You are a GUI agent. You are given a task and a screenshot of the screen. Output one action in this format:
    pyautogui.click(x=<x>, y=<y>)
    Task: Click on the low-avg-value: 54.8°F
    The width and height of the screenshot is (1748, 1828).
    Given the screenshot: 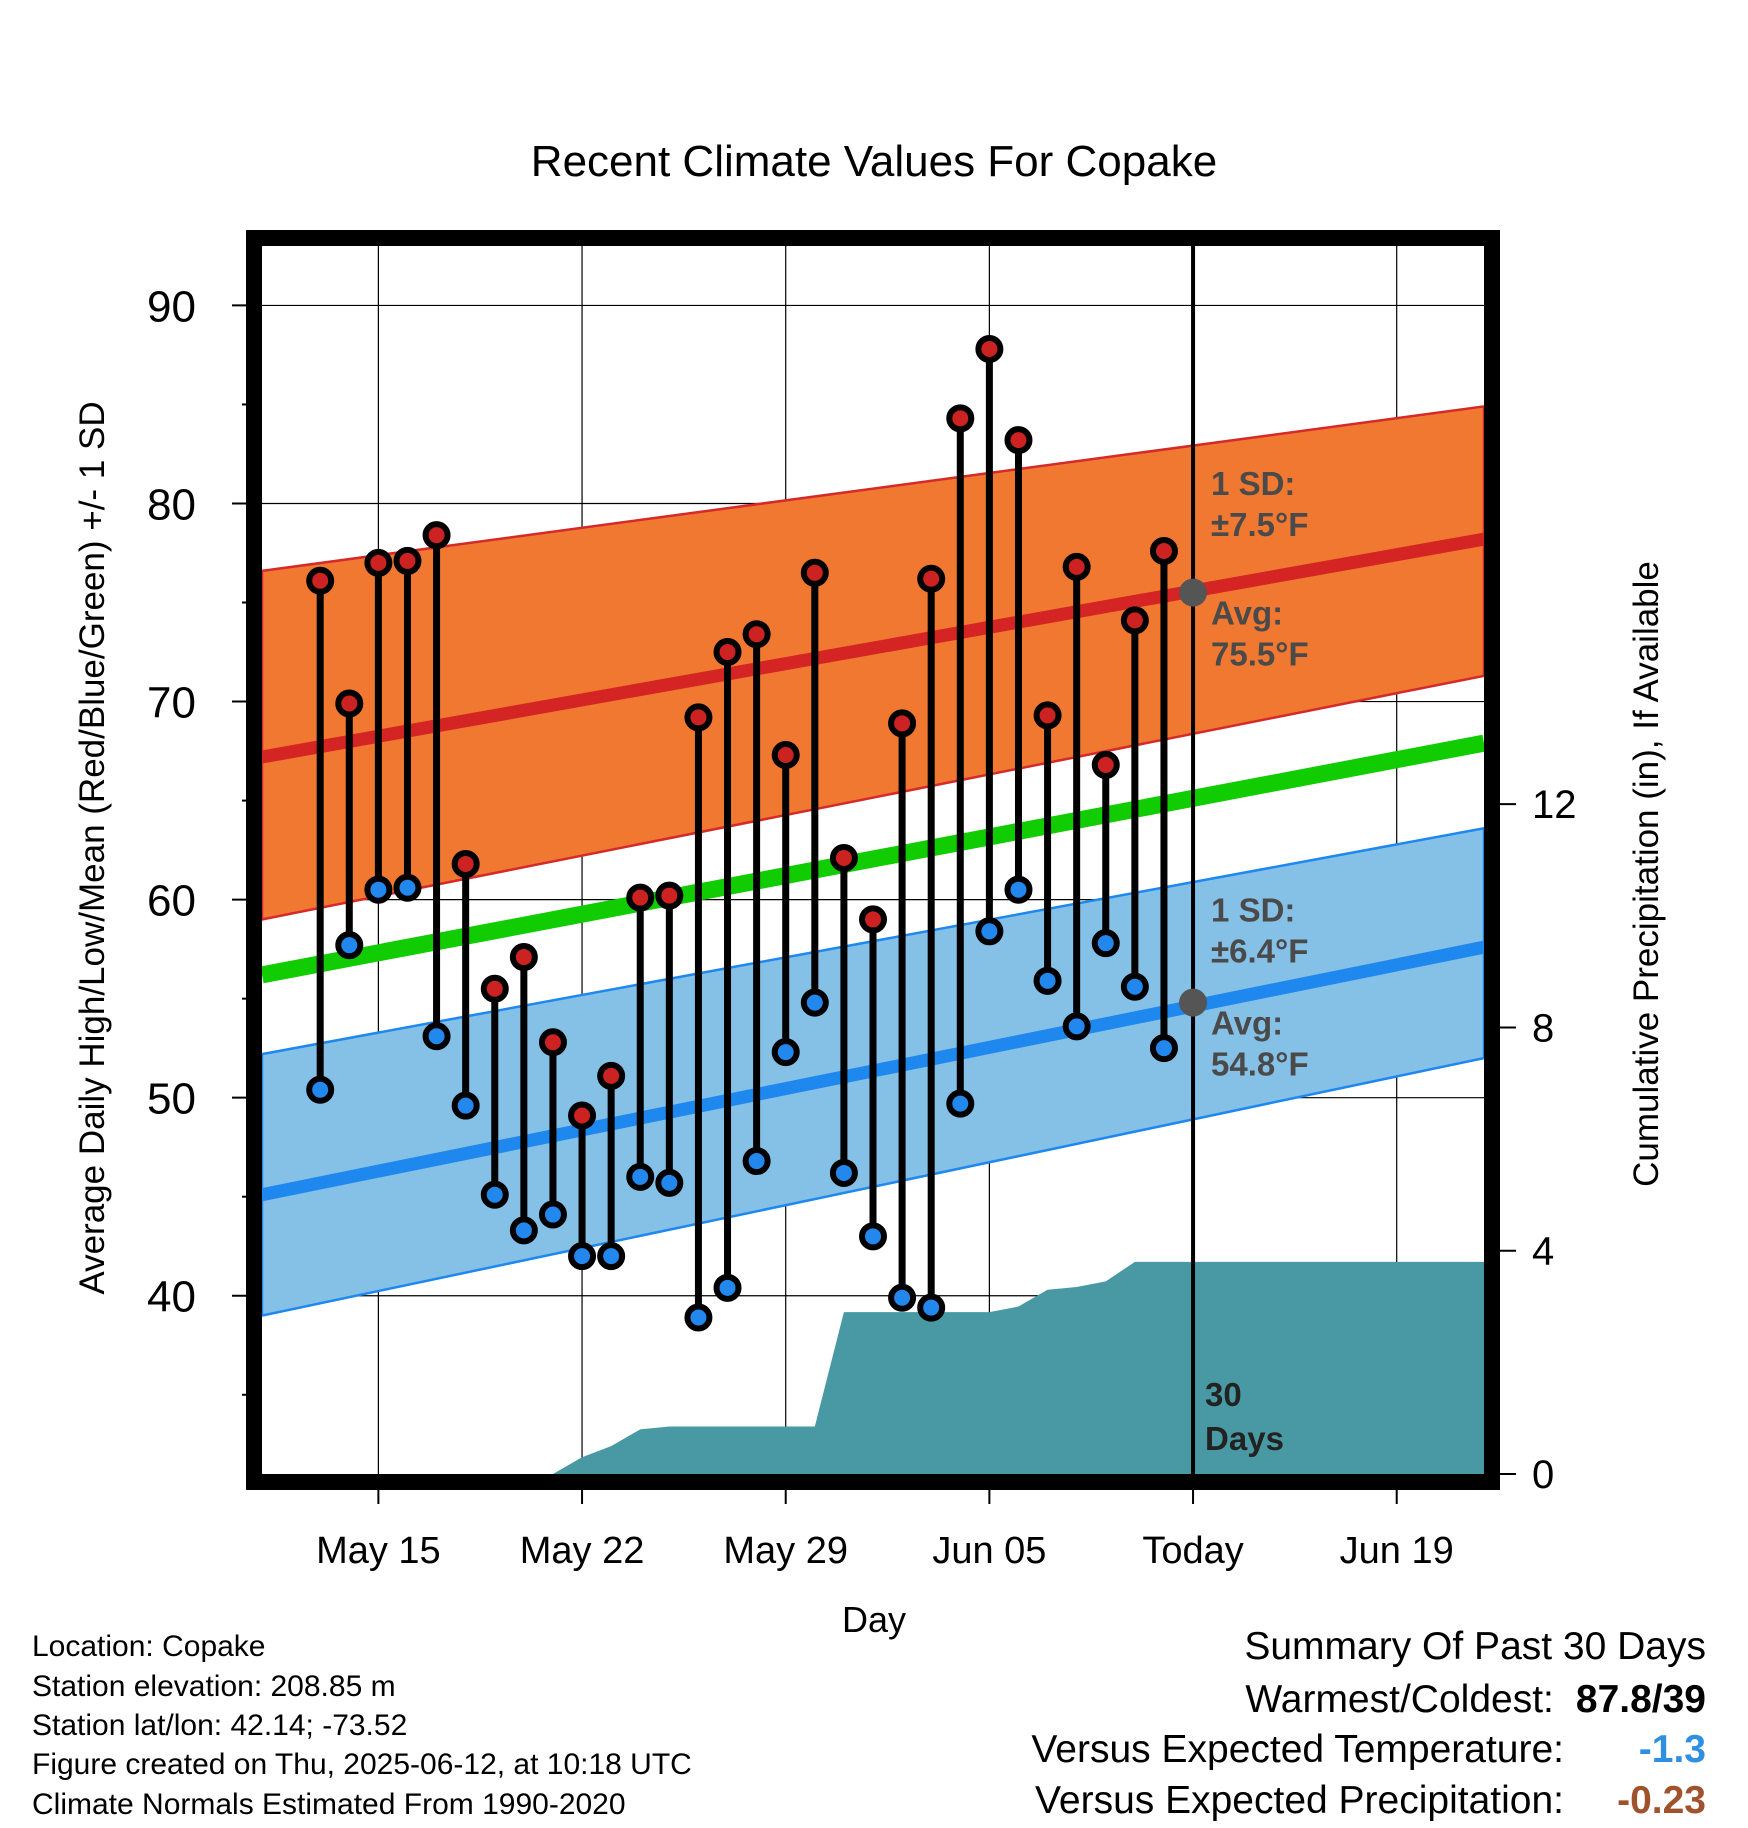 What is the action you would take?
    pyautogui.click(x=1260, y=1064)
    